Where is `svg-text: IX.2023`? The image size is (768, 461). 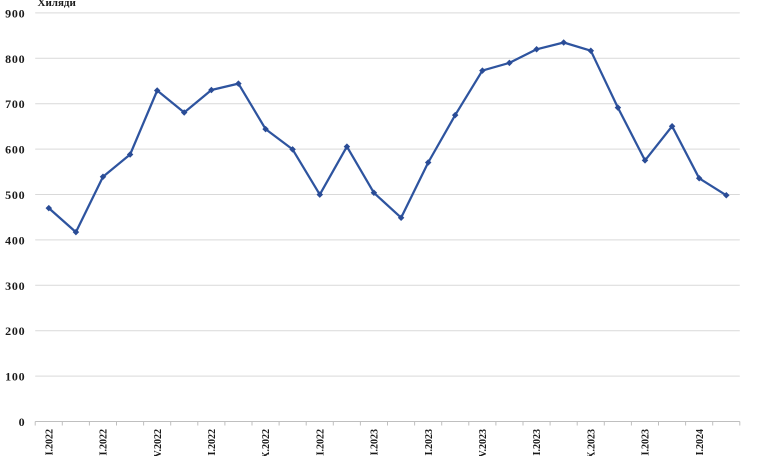 svg-text: IX.2023 is located at coordinates (591, 442).